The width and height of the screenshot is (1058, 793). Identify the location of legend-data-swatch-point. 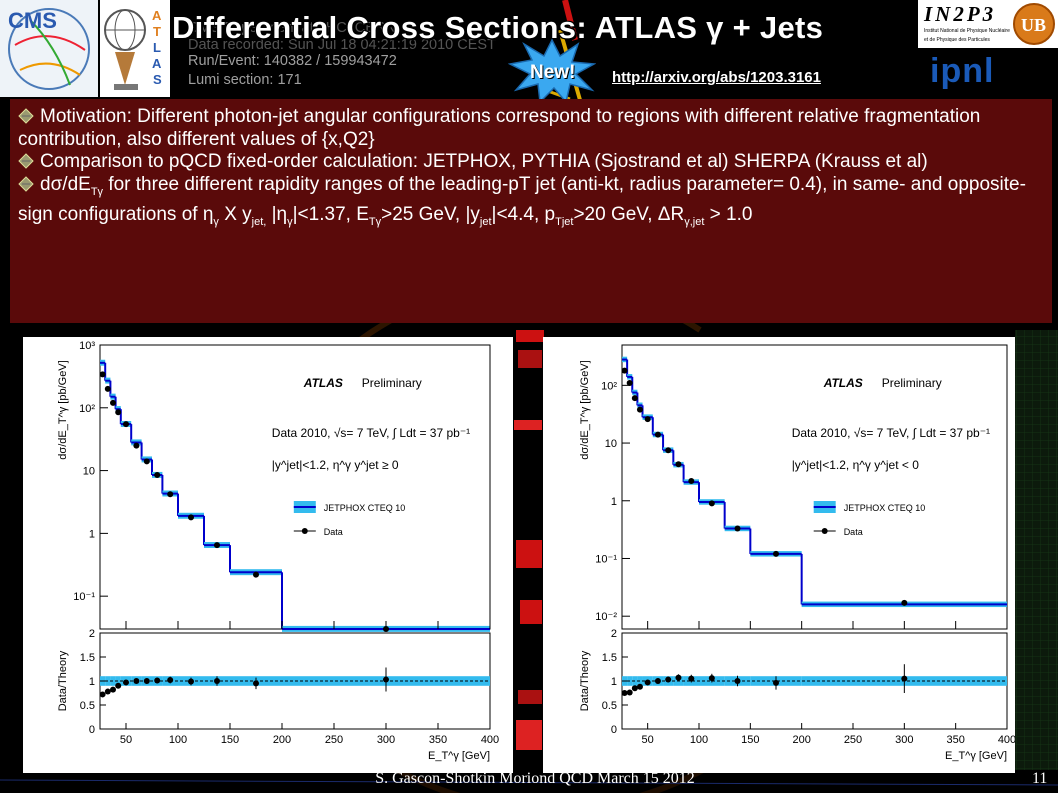
(824, 531).